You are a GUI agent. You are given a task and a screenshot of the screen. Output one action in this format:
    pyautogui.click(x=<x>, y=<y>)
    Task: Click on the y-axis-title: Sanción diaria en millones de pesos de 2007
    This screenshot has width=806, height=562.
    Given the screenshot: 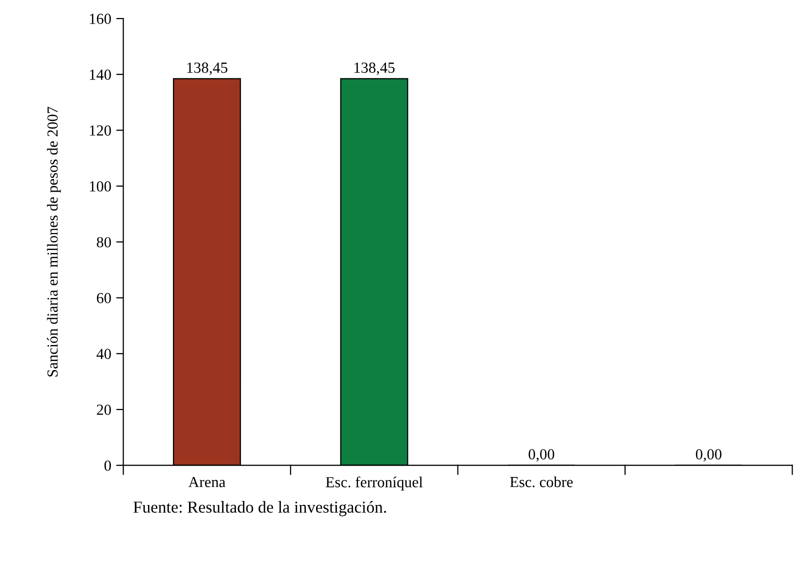 What is the action you would take?
    pyautogui.click(x=53, y=241)
    